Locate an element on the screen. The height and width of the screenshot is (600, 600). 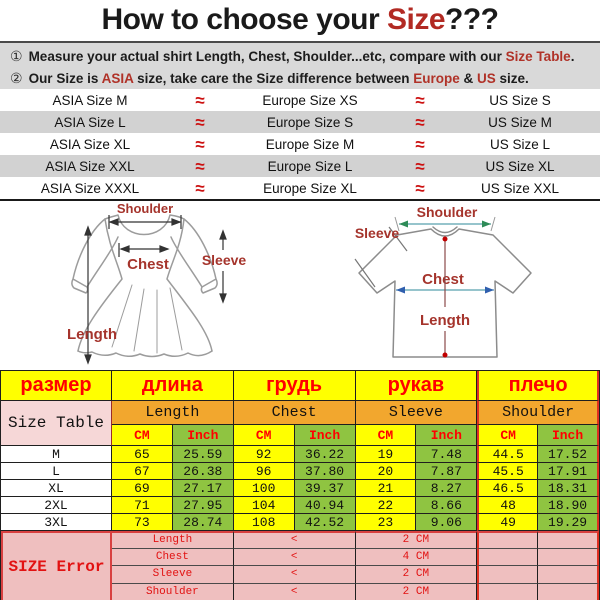
error-value: 4 CM is located at coordinates (416, 557).